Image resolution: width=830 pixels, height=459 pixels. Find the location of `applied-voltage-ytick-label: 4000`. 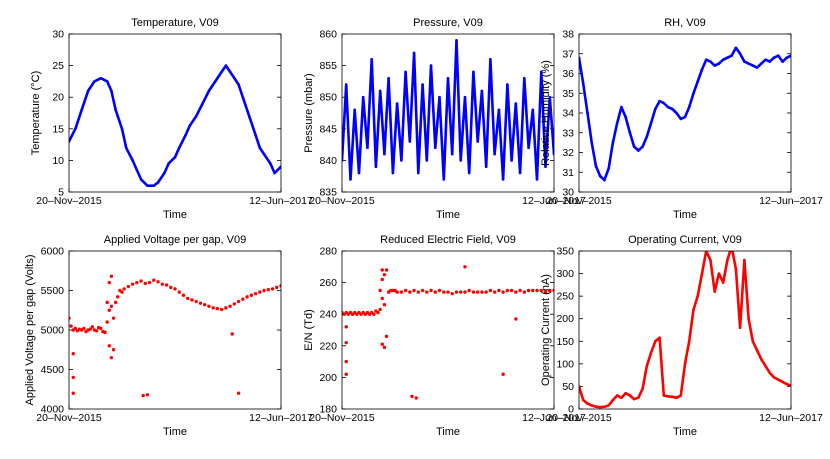

applied-voltage-ytick-label: 4000 is located at coordinates (53, 410).